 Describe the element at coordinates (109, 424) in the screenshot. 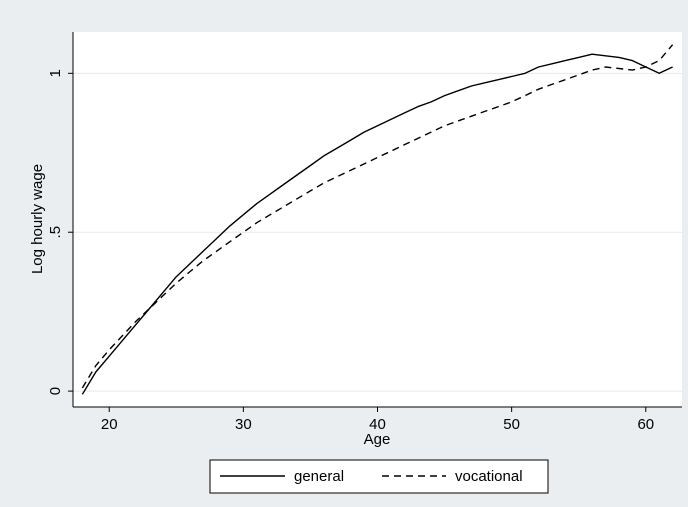

I see `x-tick-label: 20` at that location.